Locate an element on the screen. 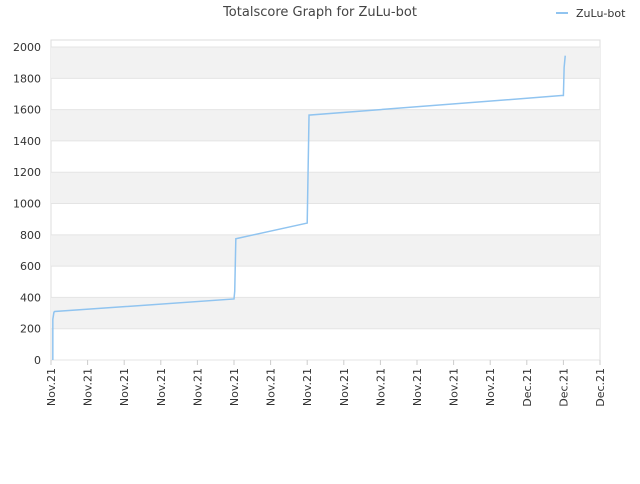 Image resolution: width=640 pixels, height=484 pixels. y-tick-label: 0 is located at coordinates (37, 360).